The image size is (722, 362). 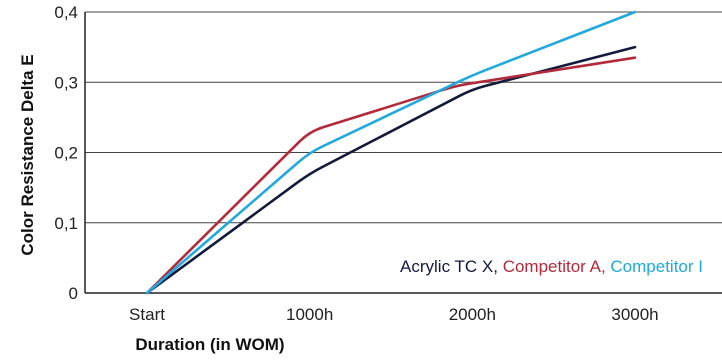 I want to click on x-tick-label: 3000h, so click(x=634, y=314).